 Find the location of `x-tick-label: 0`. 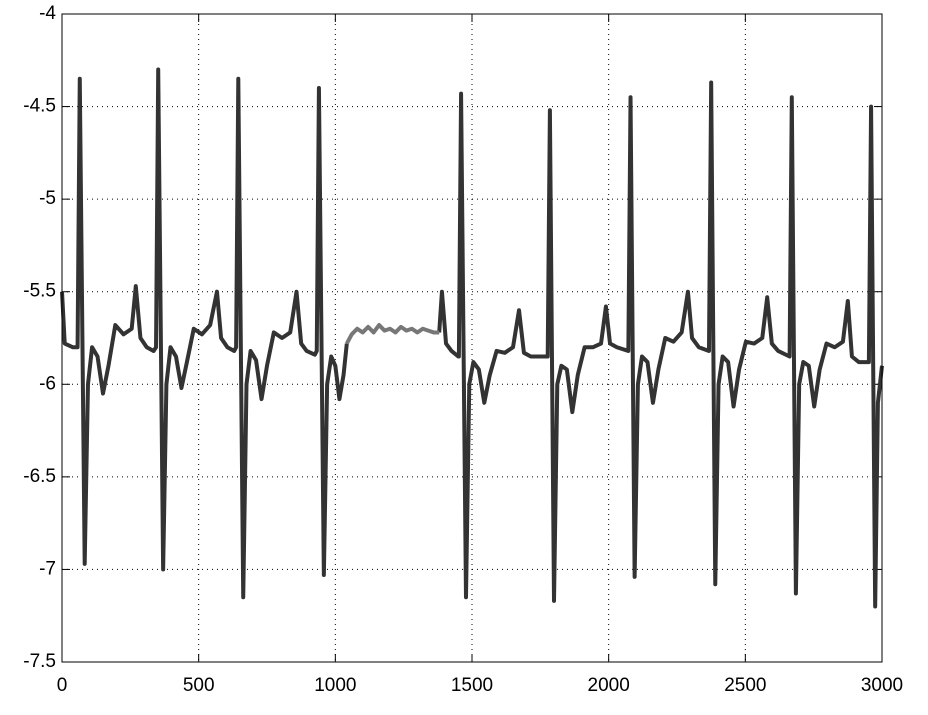

x-tick-label: 0 is located at coordinates (62, 685).